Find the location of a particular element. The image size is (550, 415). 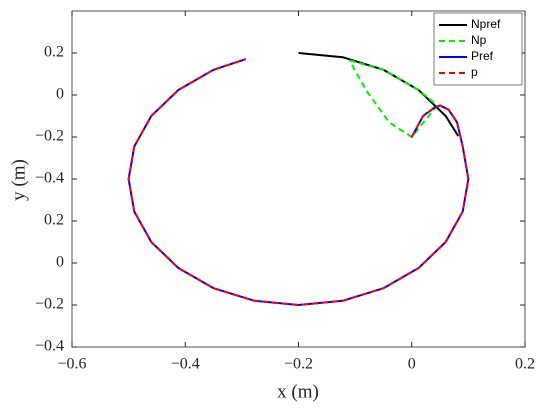

y-axis-label: y (m) is located at coordinates (18, 180).